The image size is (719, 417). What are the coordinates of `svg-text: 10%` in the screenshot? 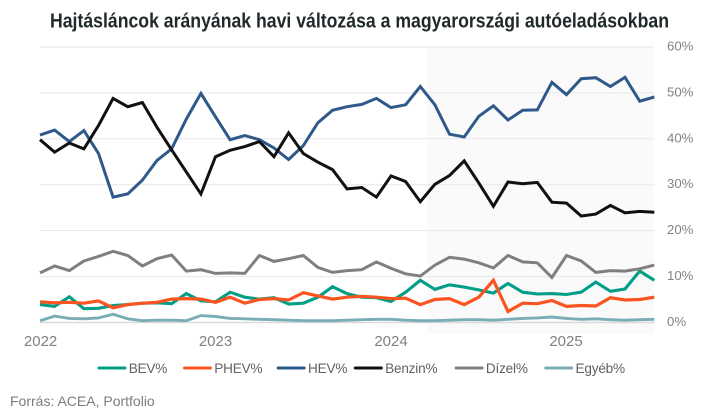 It's located at (680, 275).